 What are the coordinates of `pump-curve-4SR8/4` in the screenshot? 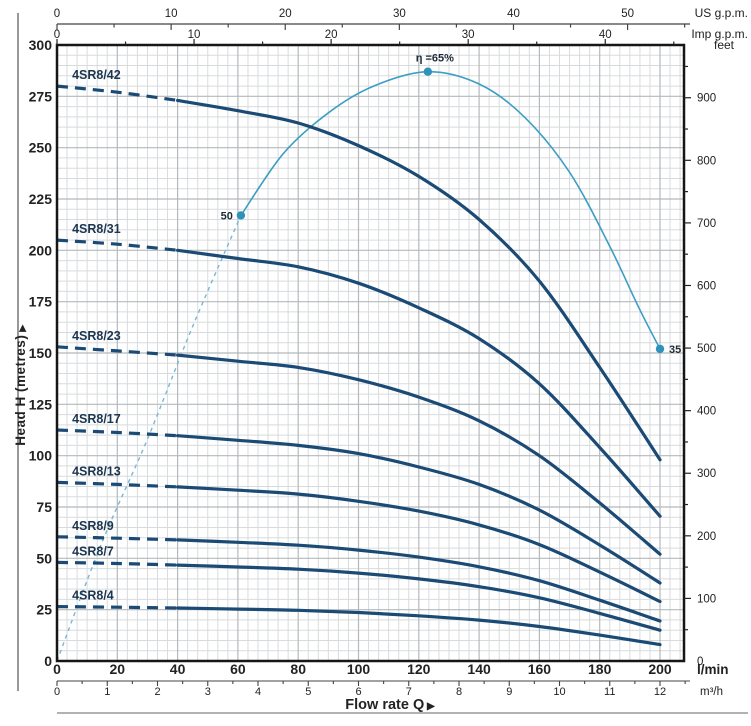 It's located at (359, 626).